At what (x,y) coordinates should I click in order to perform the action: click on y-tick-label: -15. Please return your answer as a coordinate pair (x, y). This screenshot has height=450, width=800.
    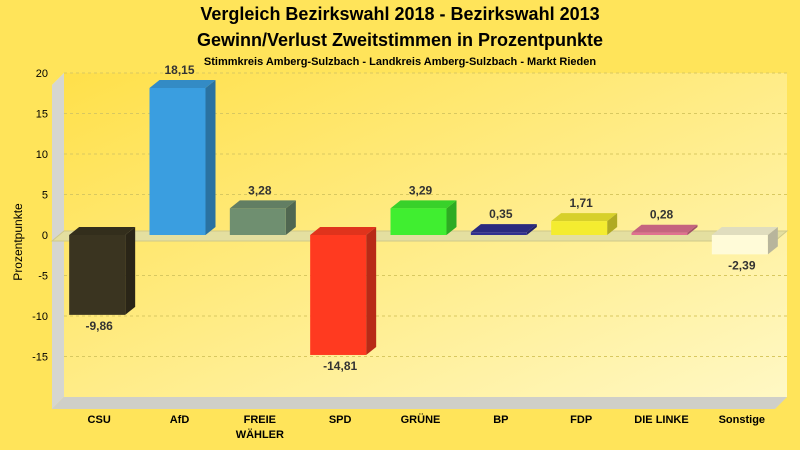
    Looking at the image, I should click on (40, 358).